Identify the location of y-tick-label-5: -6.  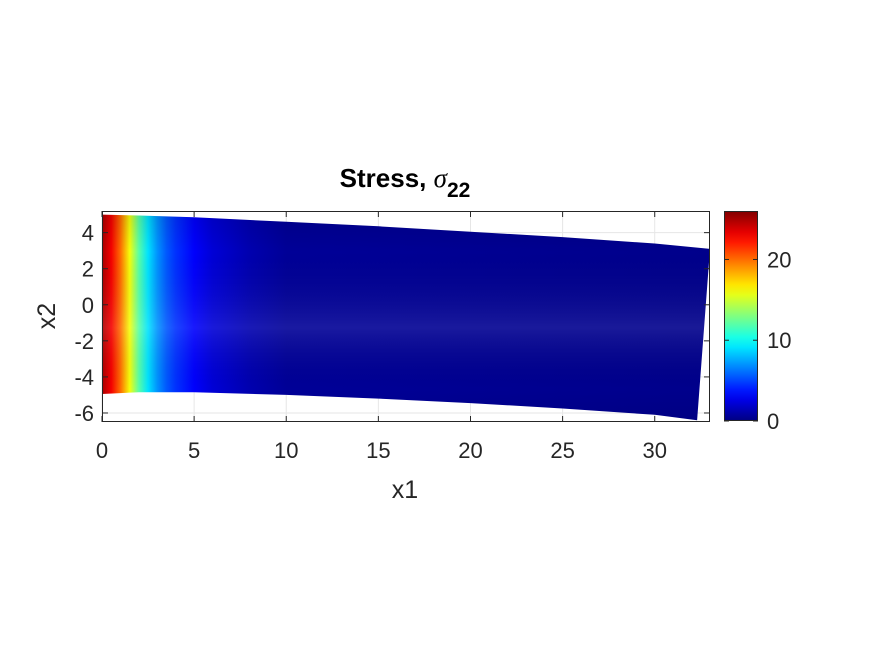
(84, 413).